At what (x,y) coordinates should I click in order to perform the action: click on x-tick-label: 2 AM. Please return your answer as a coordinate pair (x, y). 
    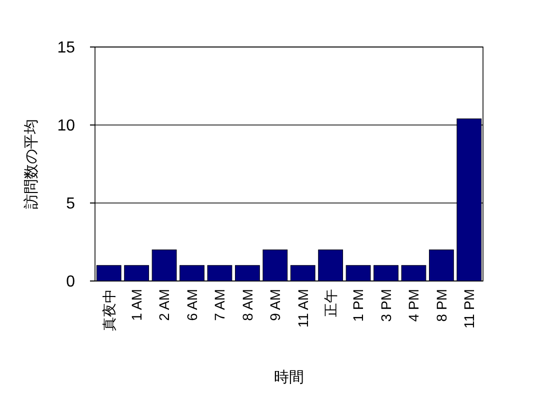
    Looking at the image, I should click on (164, 305).